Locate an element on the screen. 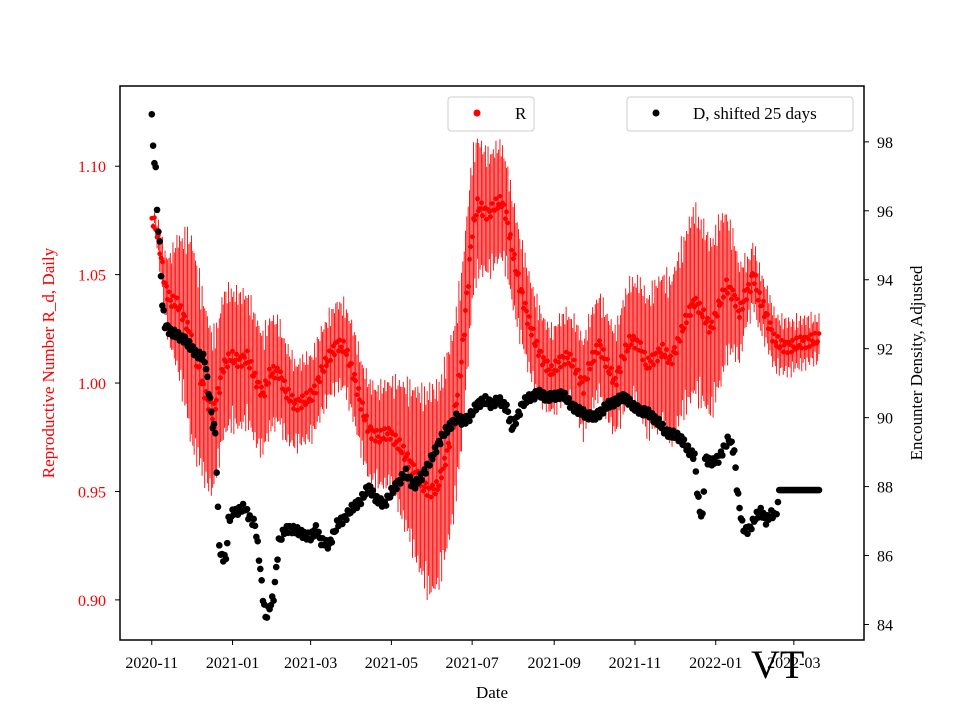  legend-r-marker is located at coordinates (477, 113).